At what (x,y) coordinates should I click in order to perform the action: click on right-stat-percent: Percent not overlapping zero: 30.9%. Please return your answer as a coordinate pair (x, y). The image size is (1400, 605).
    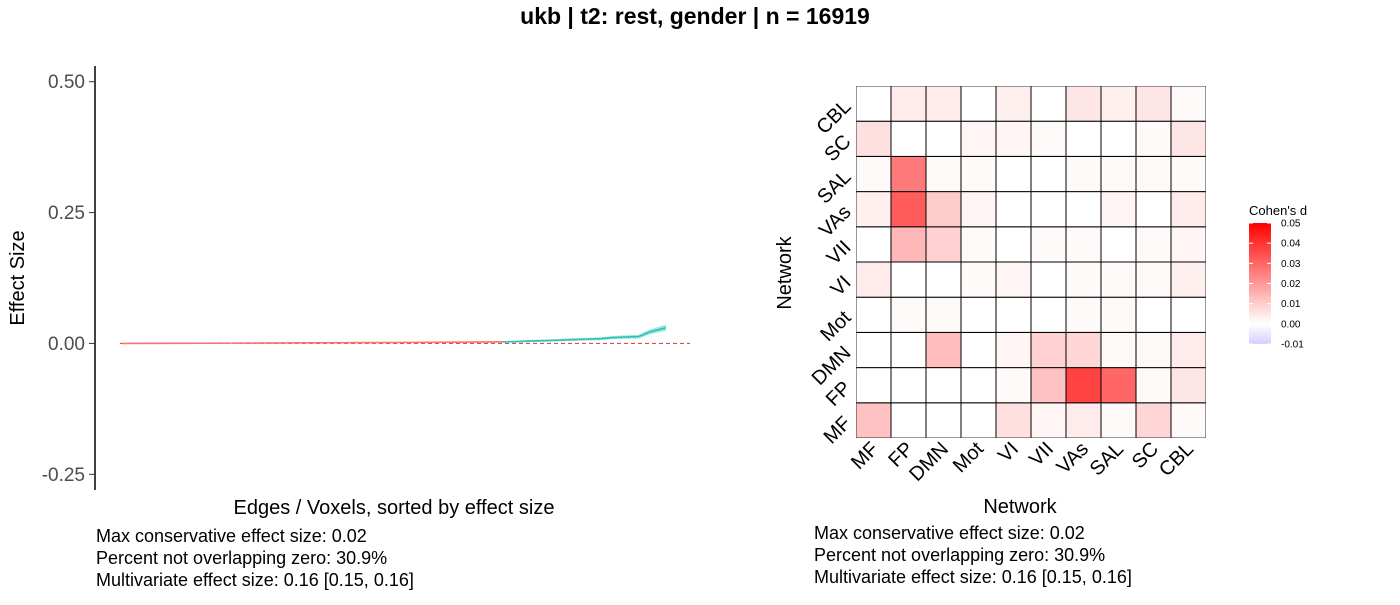
    Looking at the image, I should click on (973, 555).